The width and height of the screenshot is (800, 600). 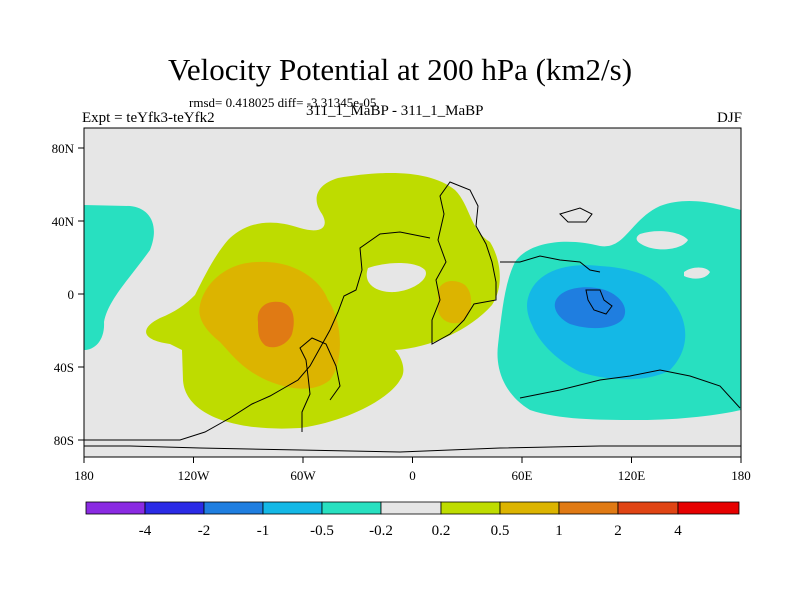 What do you see at coordinates (275, 324) in the screenshot?
I see `contour-positive-1-sa` at bounding box center [275, 324].